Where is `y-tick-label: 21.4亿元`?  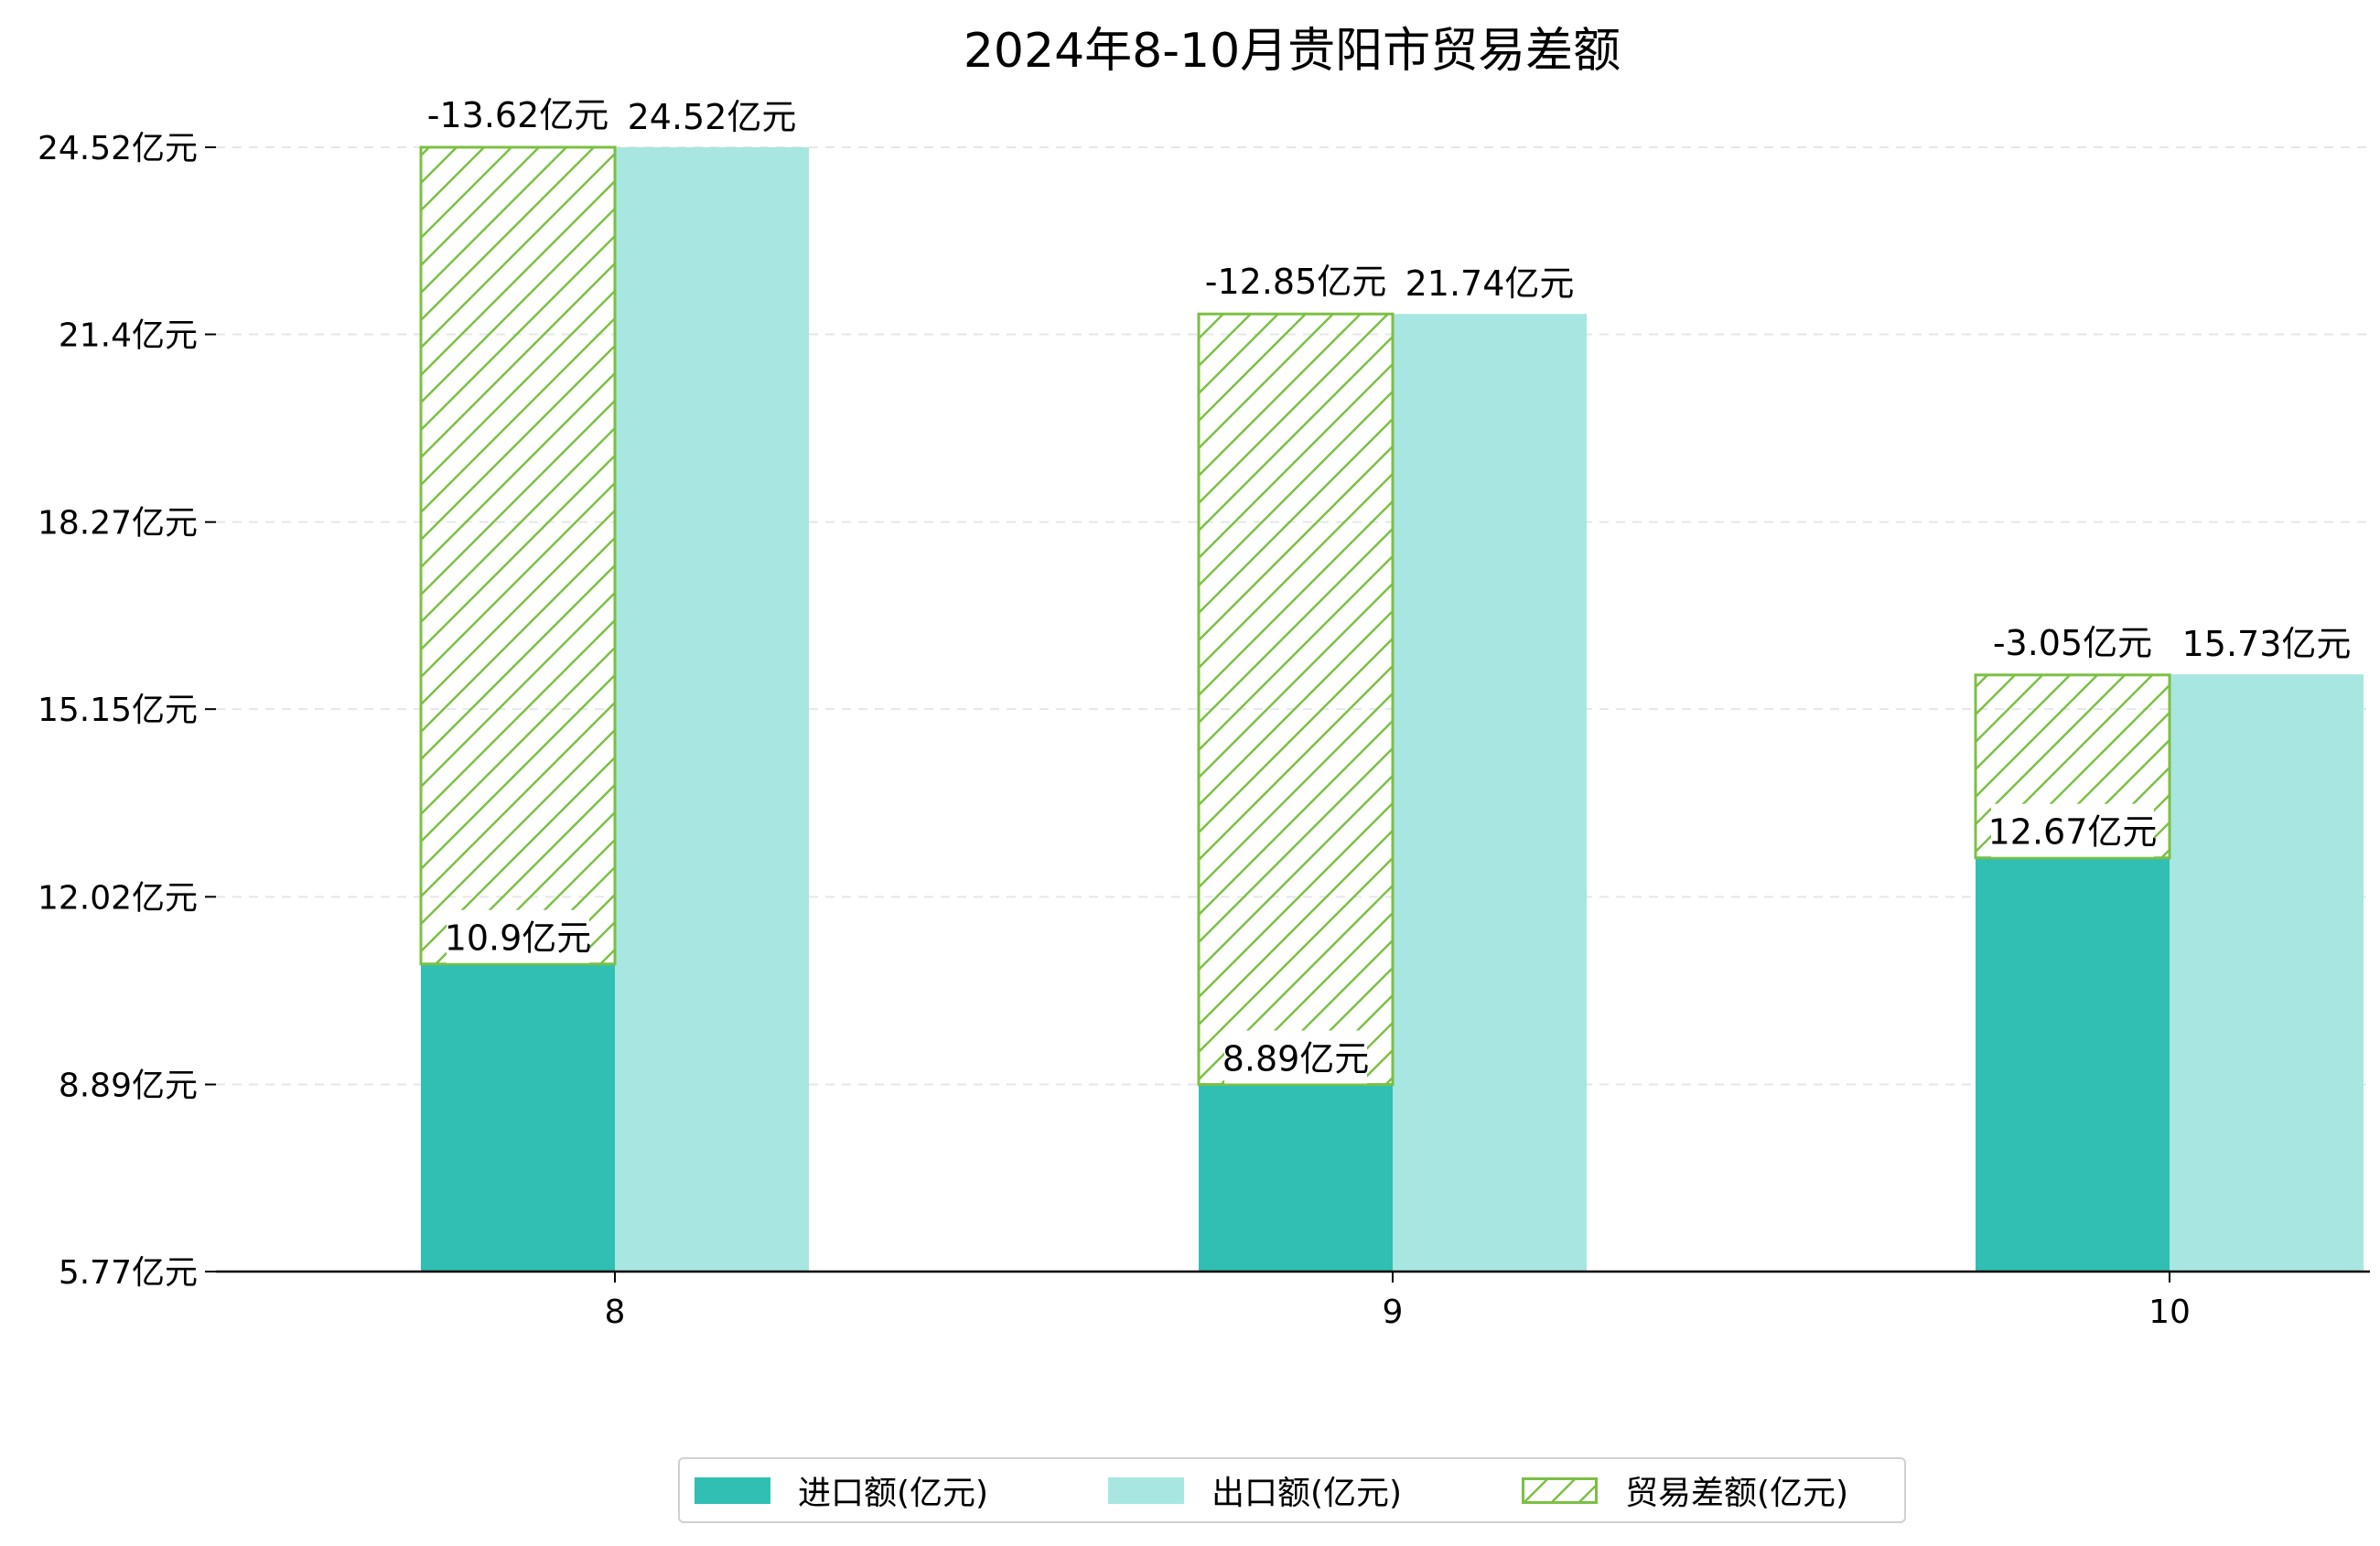 y-tick-label: 21.4亿元 is located at coordinates (128, 336).